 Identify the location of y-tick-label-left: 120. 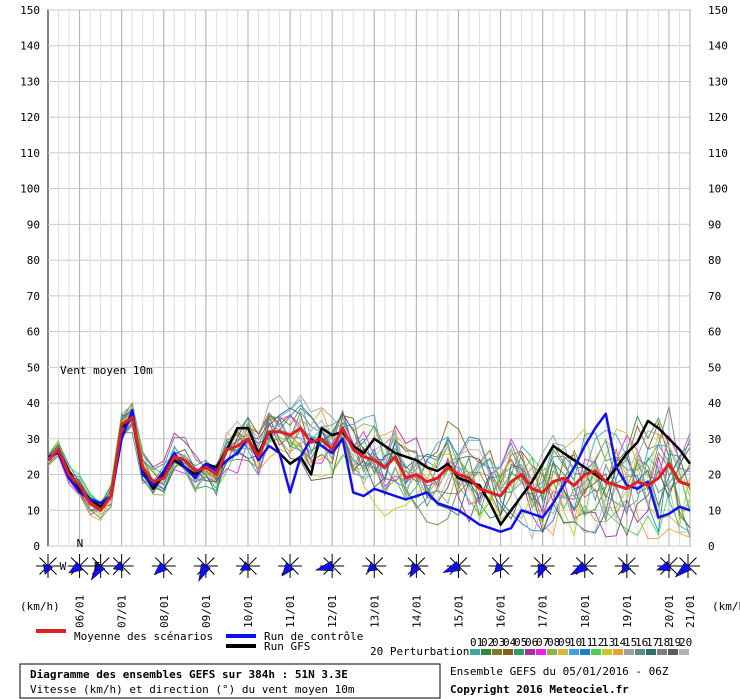
(30, 117).